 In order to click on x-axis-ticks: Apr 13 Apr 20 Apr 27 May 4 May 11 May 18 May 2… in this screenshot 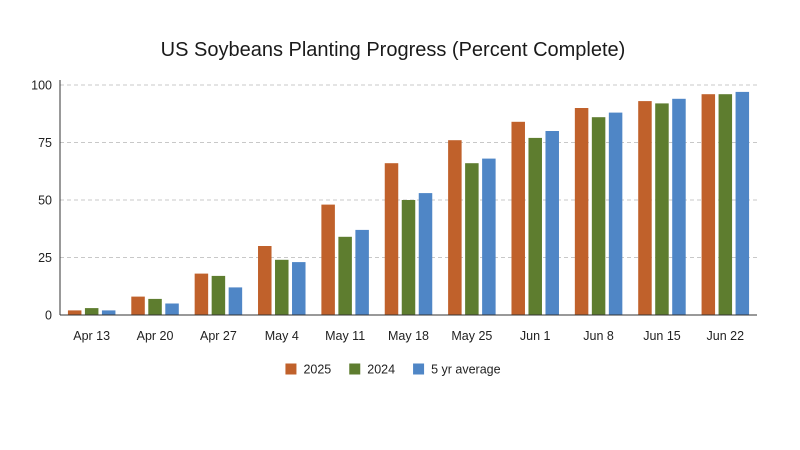, I will do `click(408, 336)`.